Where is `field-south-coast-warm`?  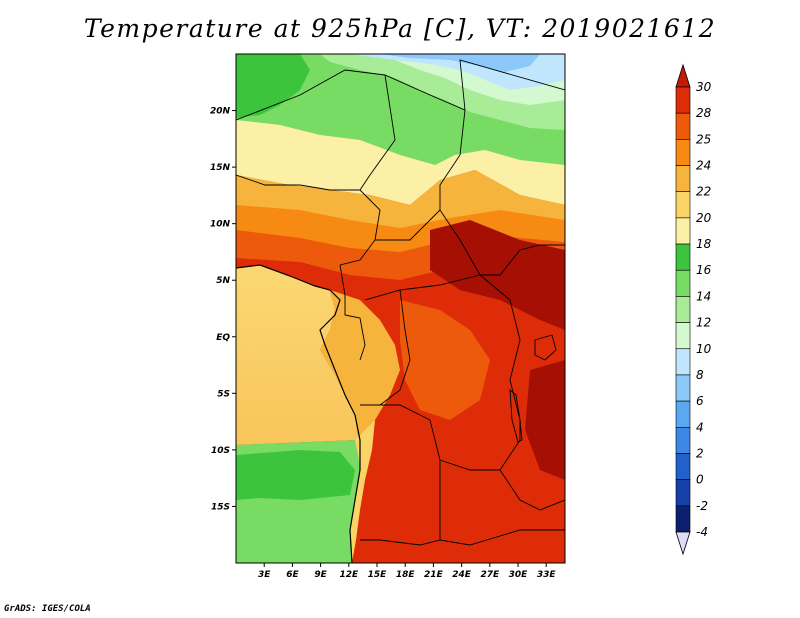 field-south-coast-warm is located at coordinates (362, 491).